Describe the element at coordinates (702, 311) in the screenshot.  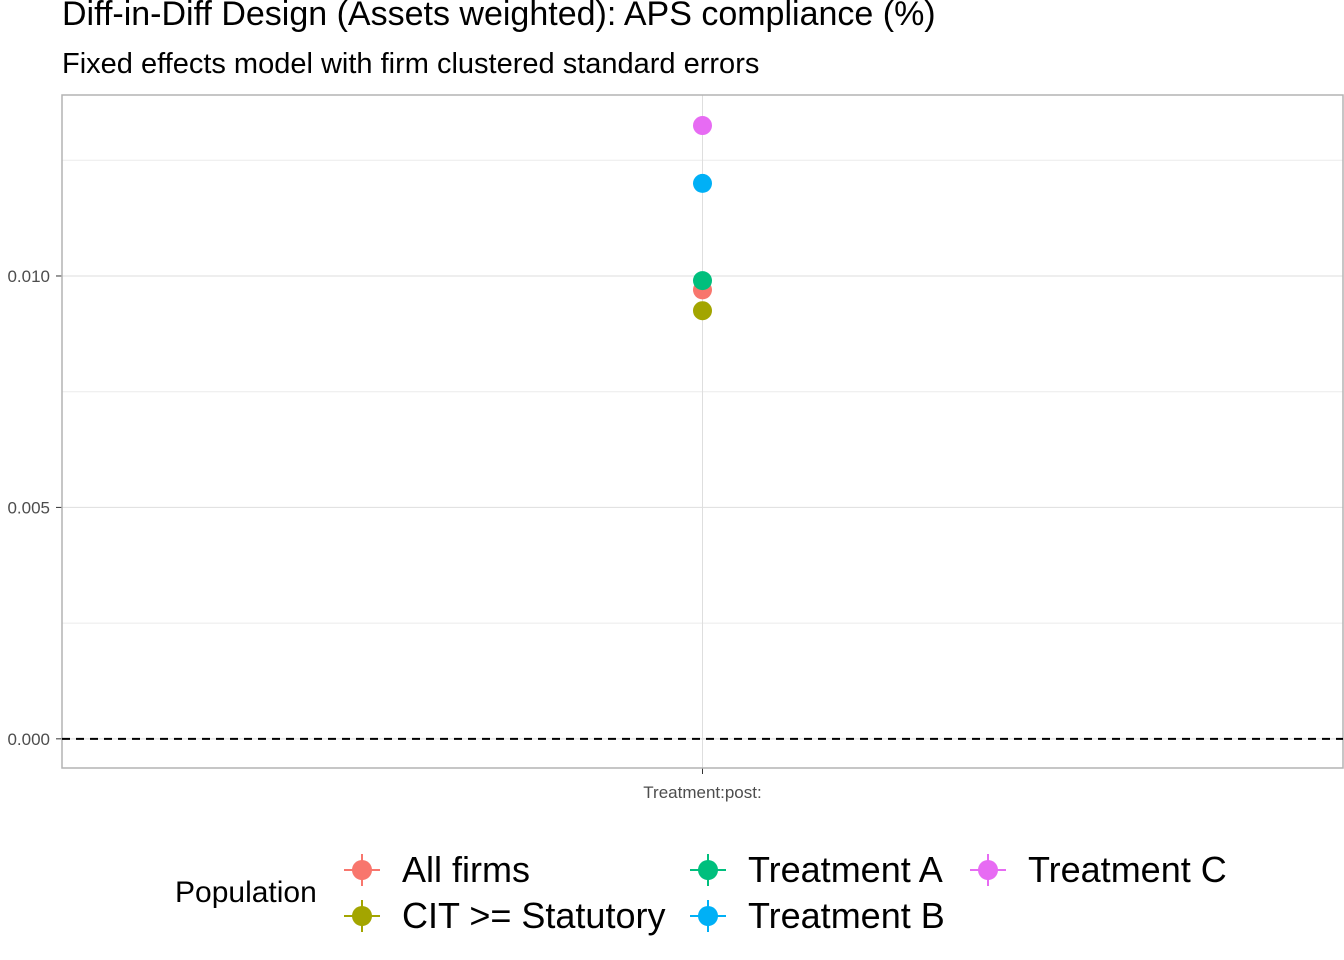
I see `point-cit-statutory` at that location.